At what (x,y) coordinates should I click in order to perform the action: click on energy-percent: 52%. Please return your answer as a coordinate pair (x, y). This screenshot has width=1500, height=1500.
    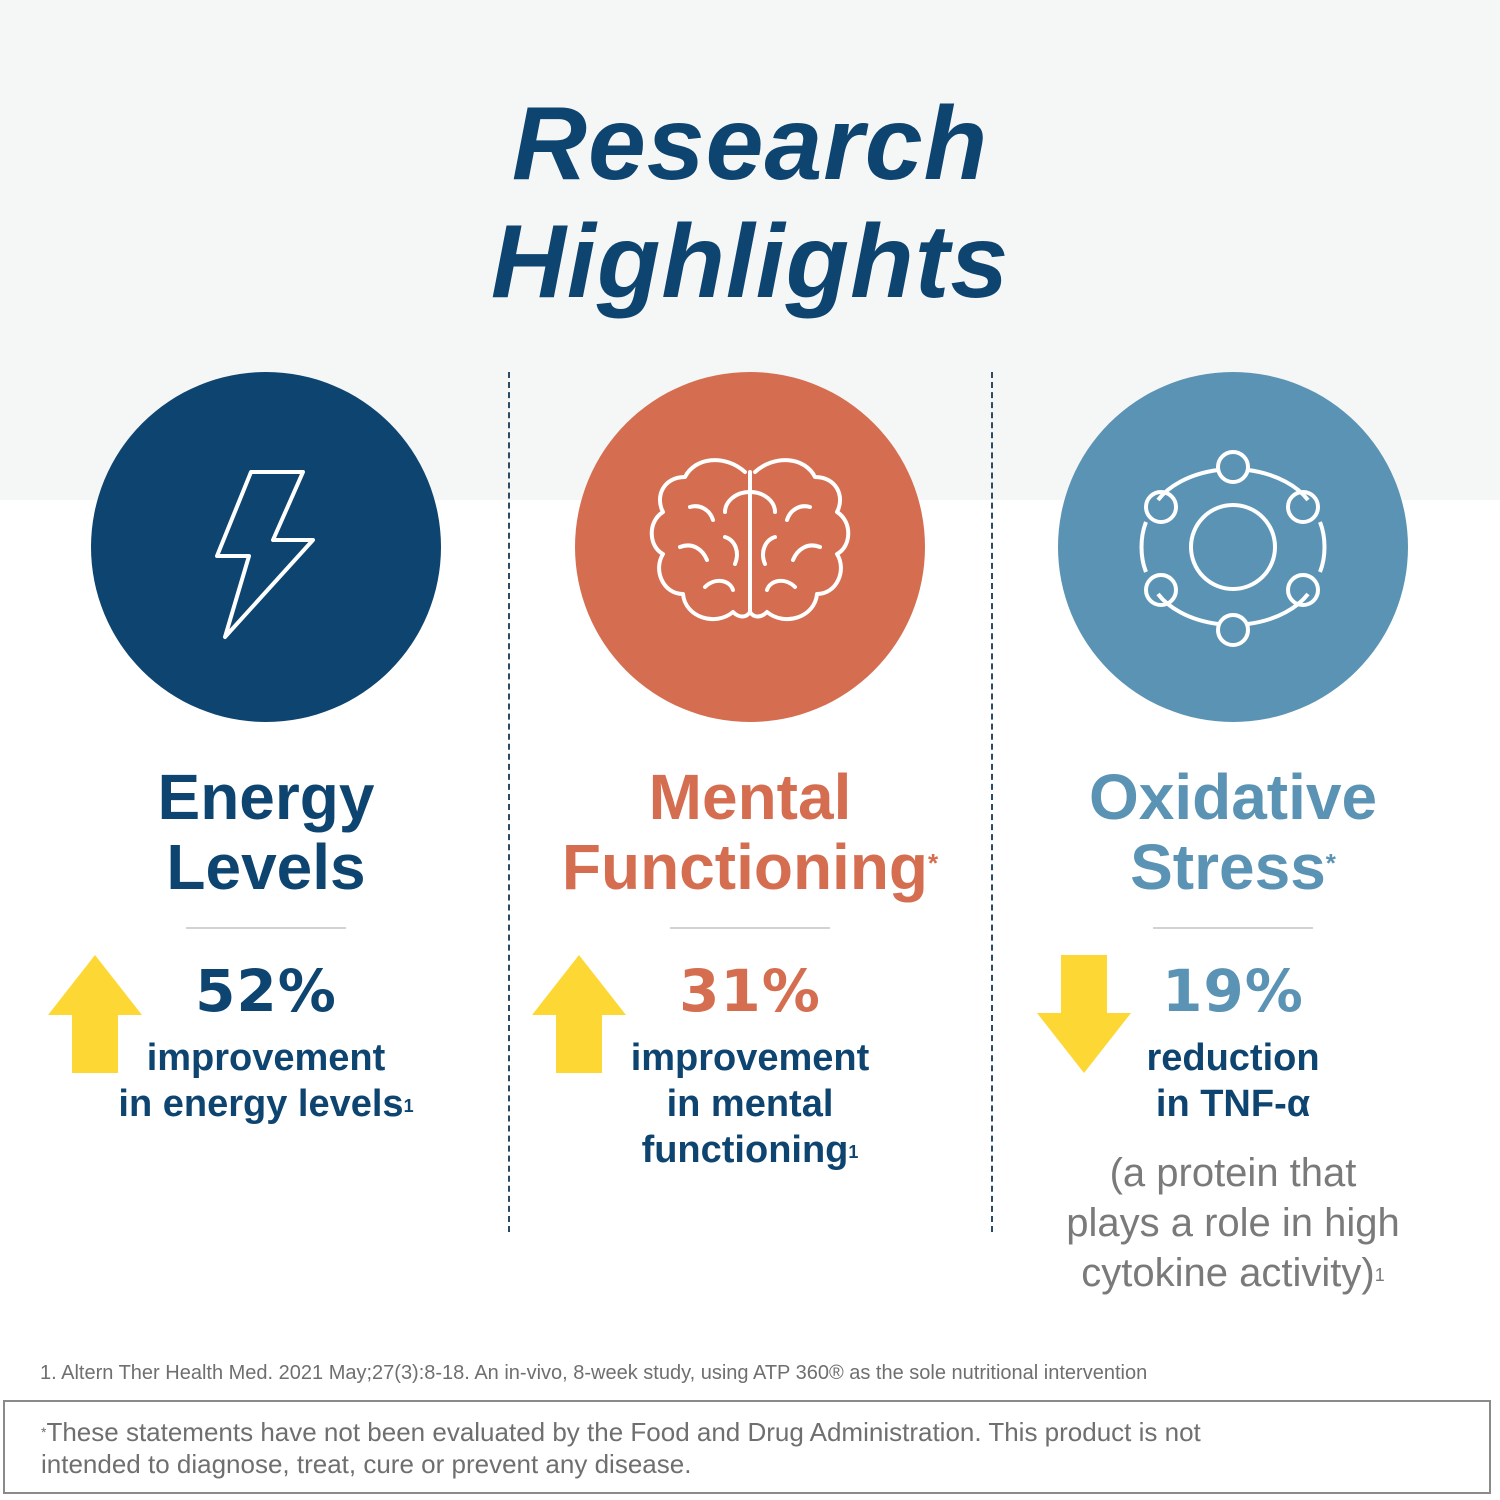
    Looking at the image, I should click on (266, 991).